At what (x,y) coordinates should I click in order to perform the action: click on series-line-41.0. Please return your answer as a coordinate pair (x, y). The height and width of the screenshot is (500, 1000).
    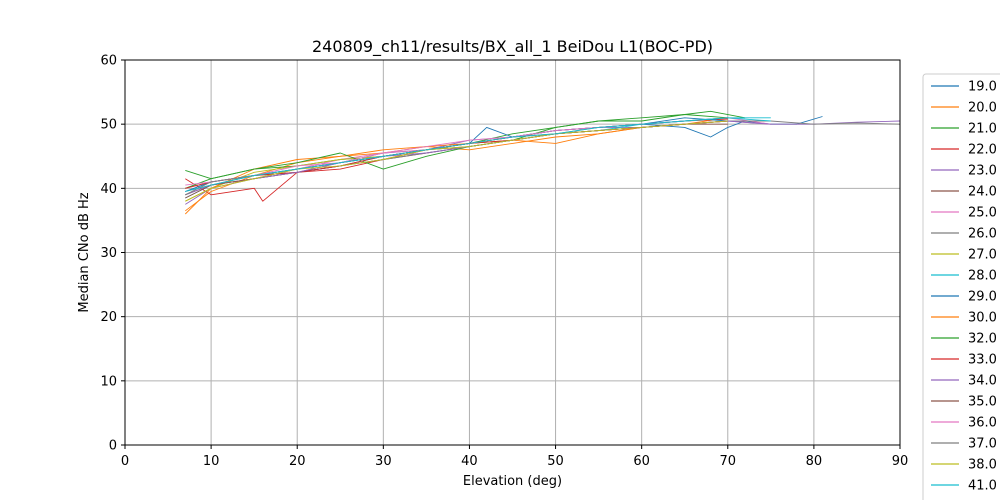
    Looking at the image, I should click on (478, 154).